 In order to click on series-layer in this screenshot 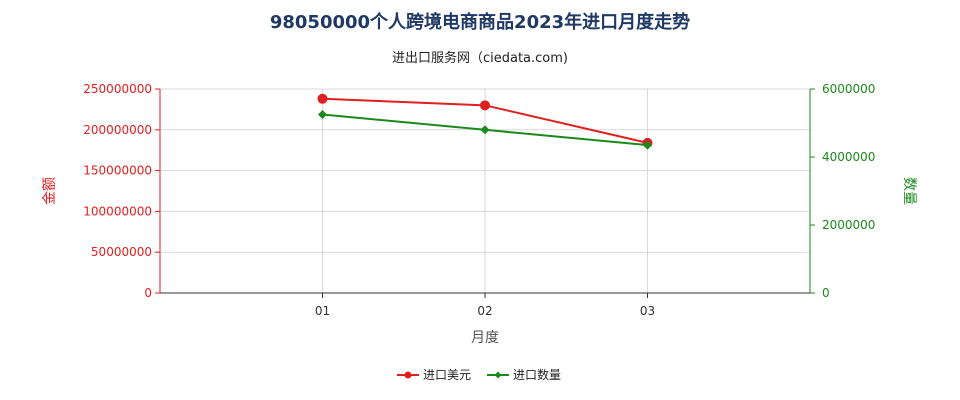, I will do `click(485, 121)`.